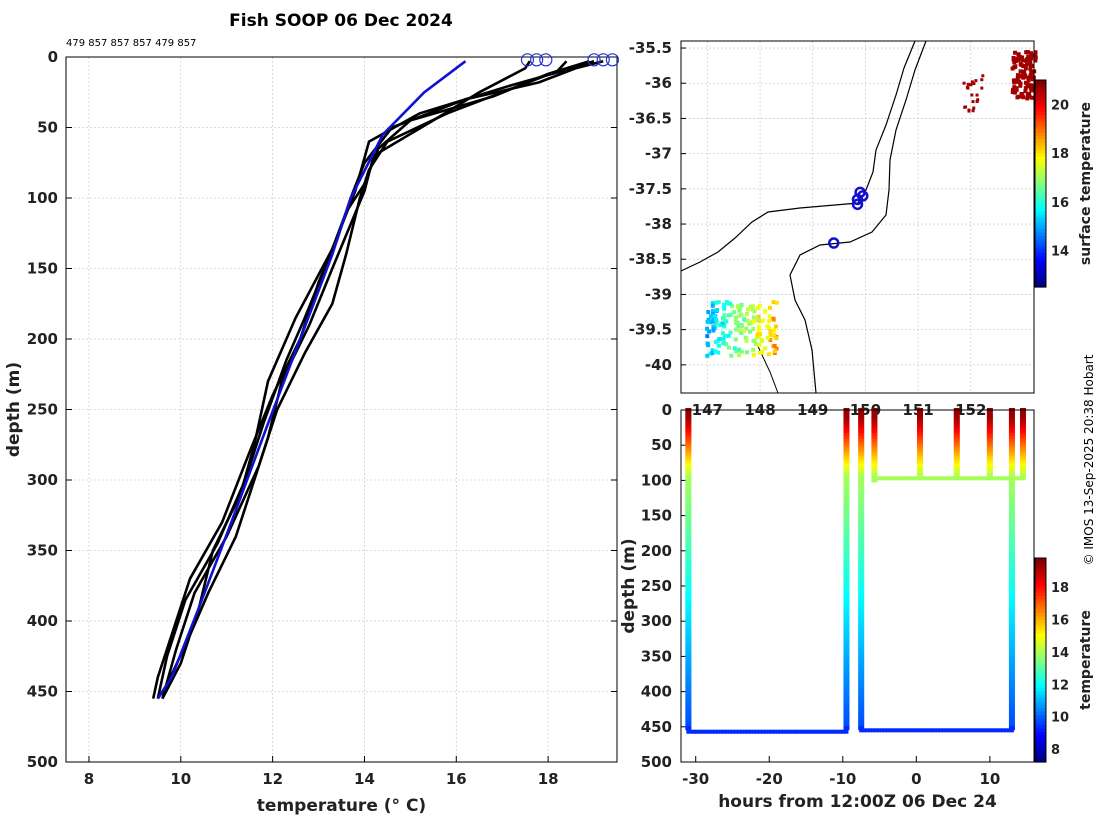  What do you see at coordinates (661, 445) in the screenshot?
I see `td-y-tick-label: 50` at bounding box center [661, 445].